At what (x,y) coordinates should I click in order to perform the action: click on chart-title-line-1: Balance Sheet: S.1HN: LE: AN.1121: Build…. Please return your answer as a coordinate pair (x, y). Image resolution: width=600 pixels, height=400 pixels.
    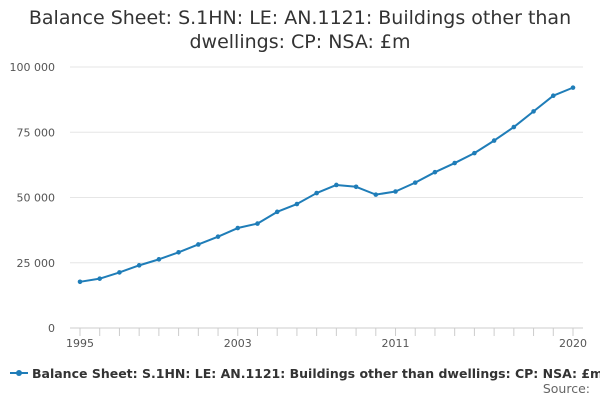
    Looking at the image, I should click on (300, 18).